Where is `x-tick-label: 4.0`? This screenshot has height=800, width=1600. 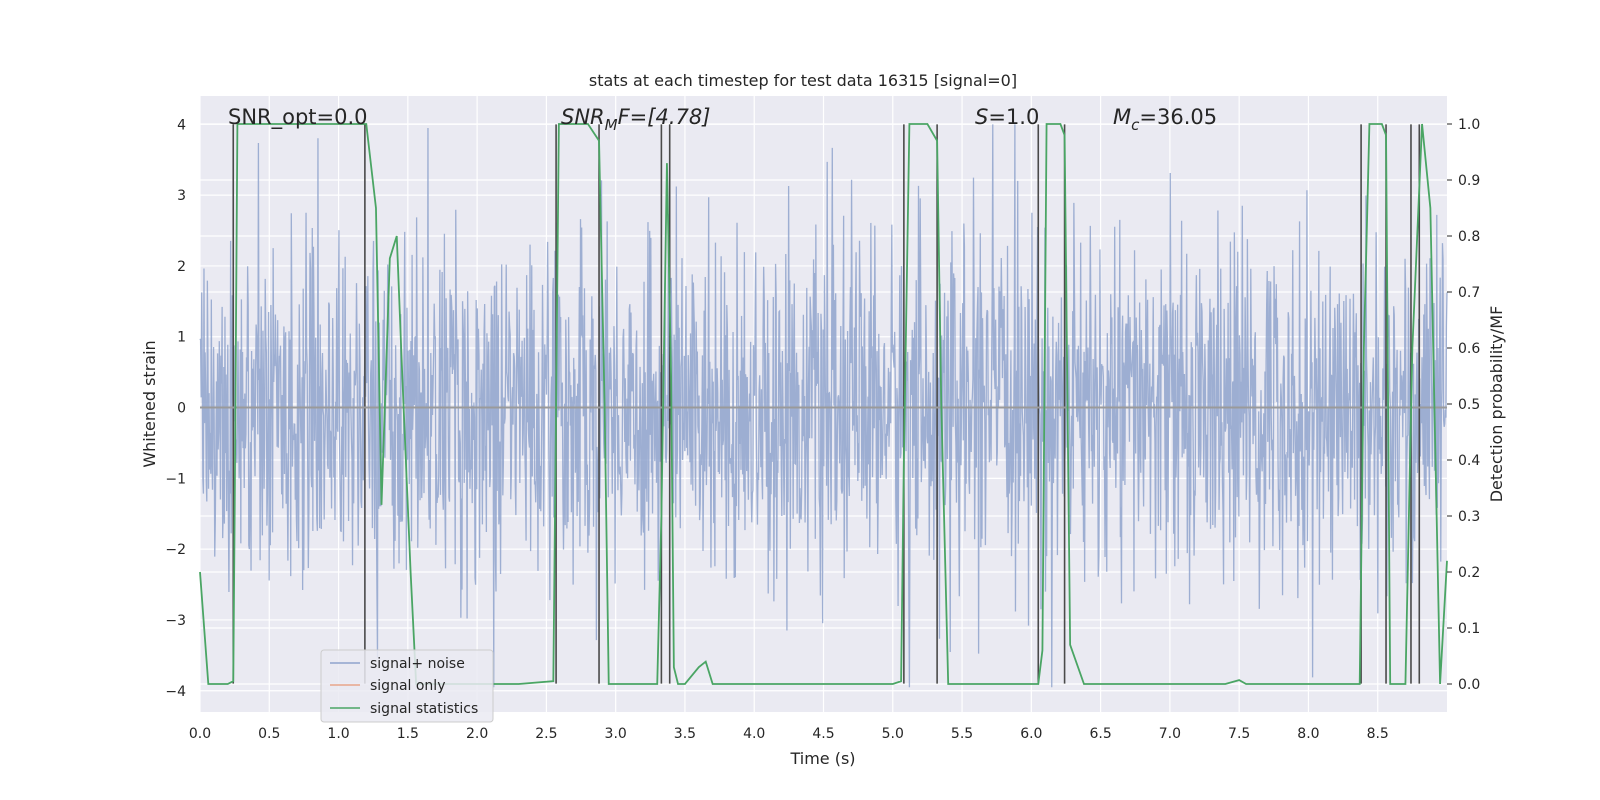 x-tick-label: 4.0 is located at coordinates (754, 734).